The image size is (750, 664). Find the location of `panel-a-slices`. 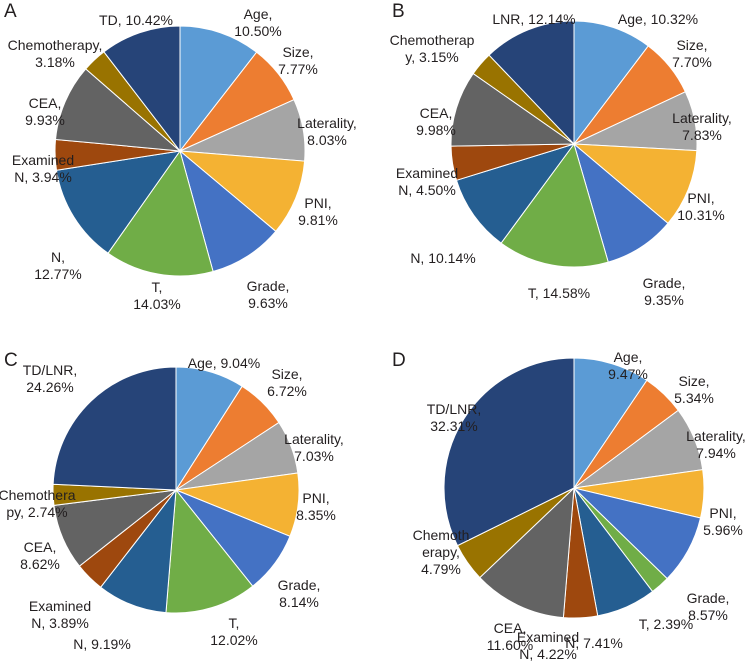

panel-a-slices is located at coordinates (180, 151).